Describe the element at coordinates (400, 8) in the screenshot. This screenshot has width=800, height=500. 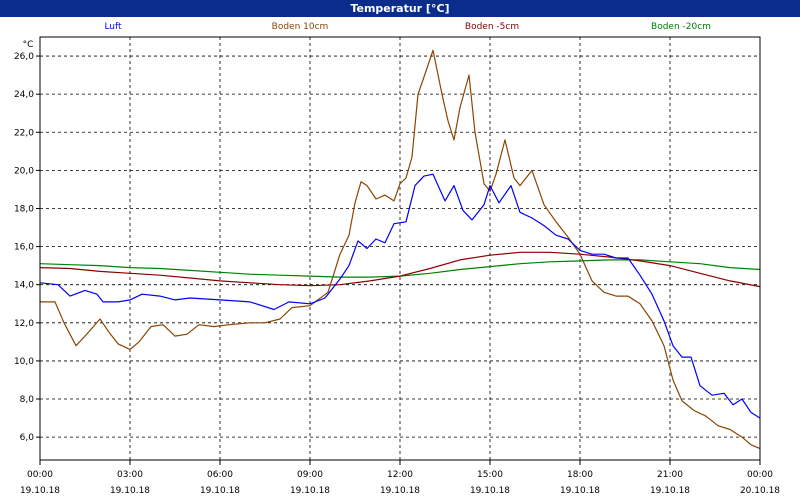
I see `chart-title: Temperatur [°C]` at that location.